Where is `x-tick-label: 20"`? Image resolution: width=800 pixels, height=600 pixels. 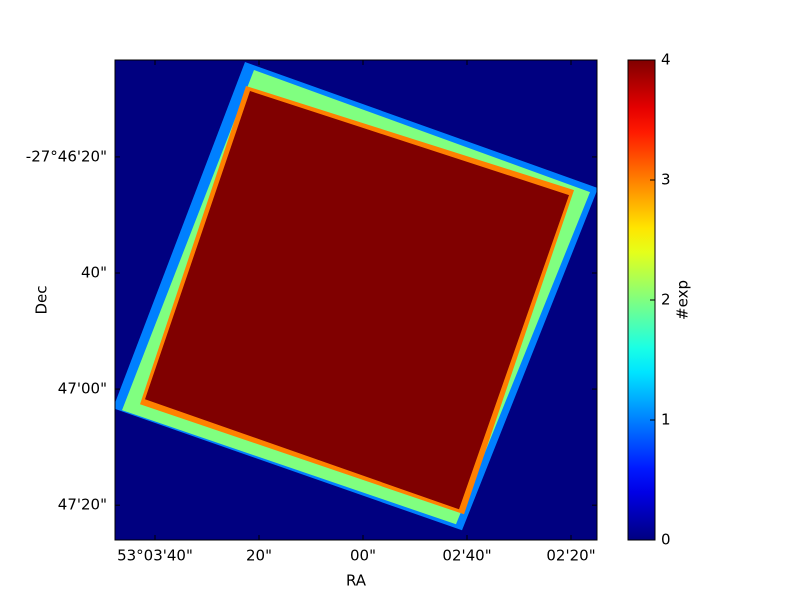
x-tick-label: 20" is located at coordinates (259, 556).